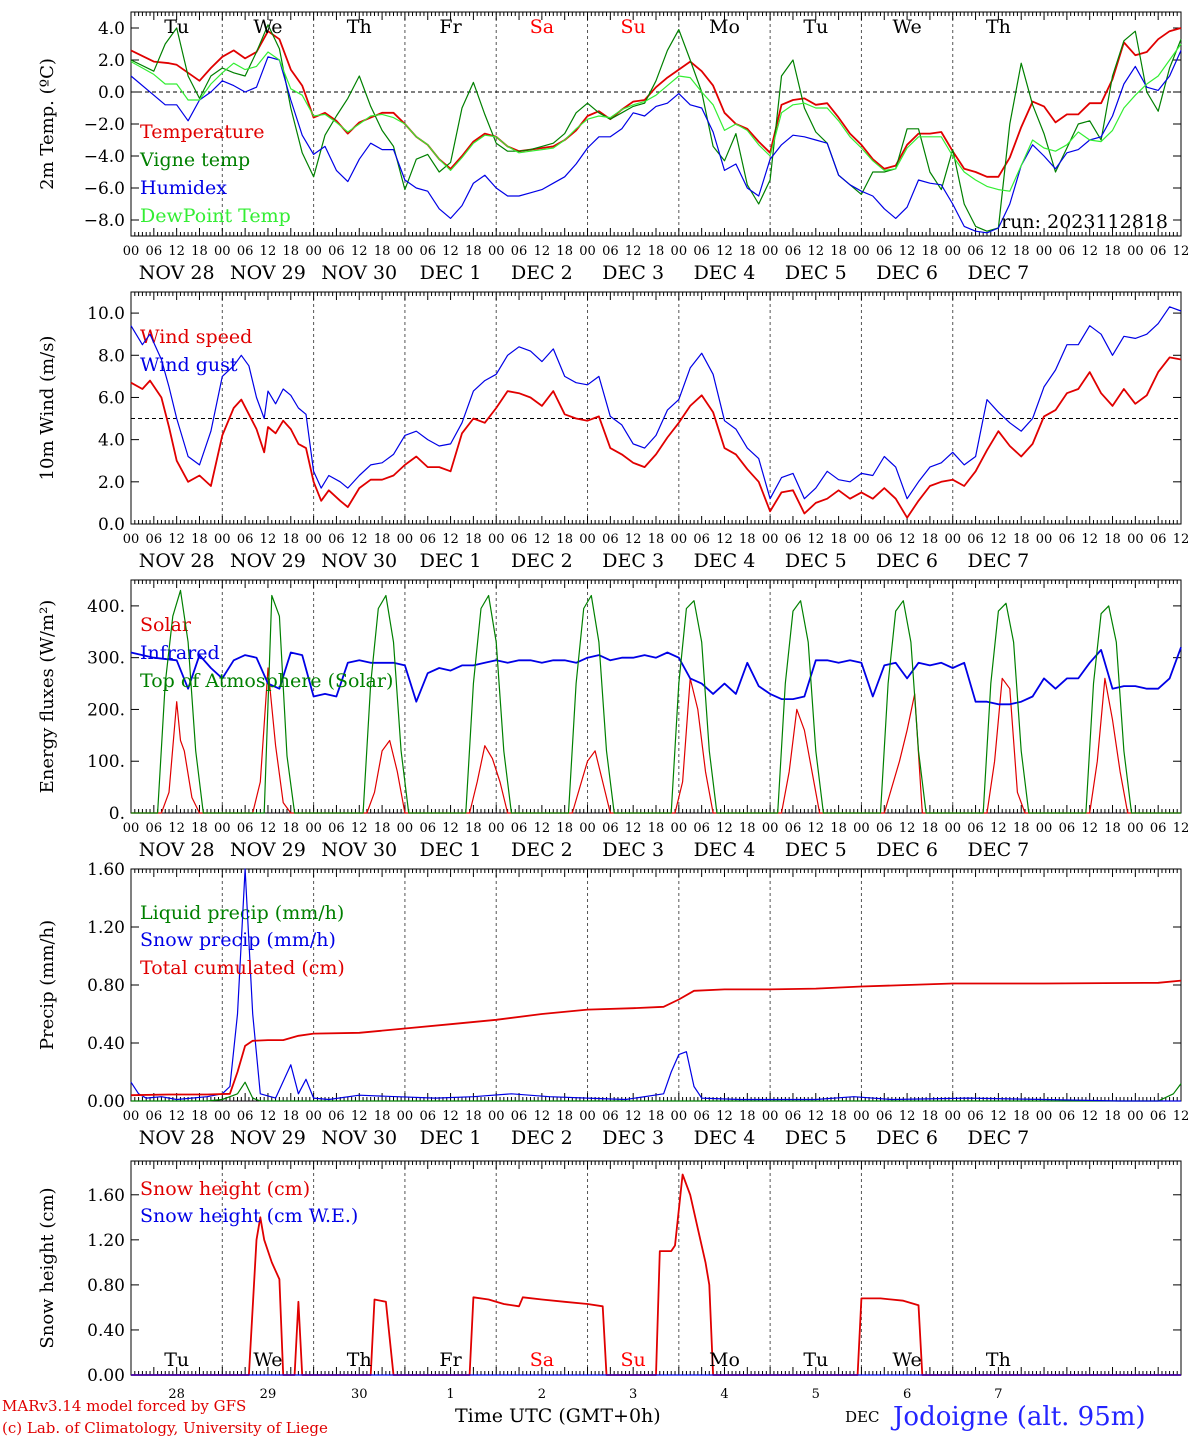 Image resolution: width=1194 pixels, height=1440 pixels. I want to click on station-name: Jodoigne (alt. 95m), so click(1019, 1417).